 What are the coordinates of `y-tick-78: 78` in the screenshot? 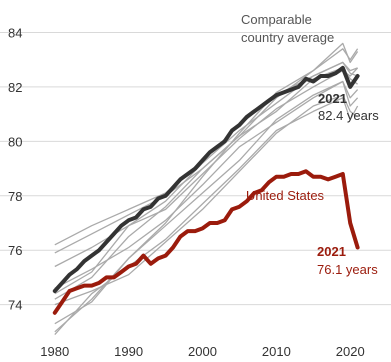 It's located at (15, 196).